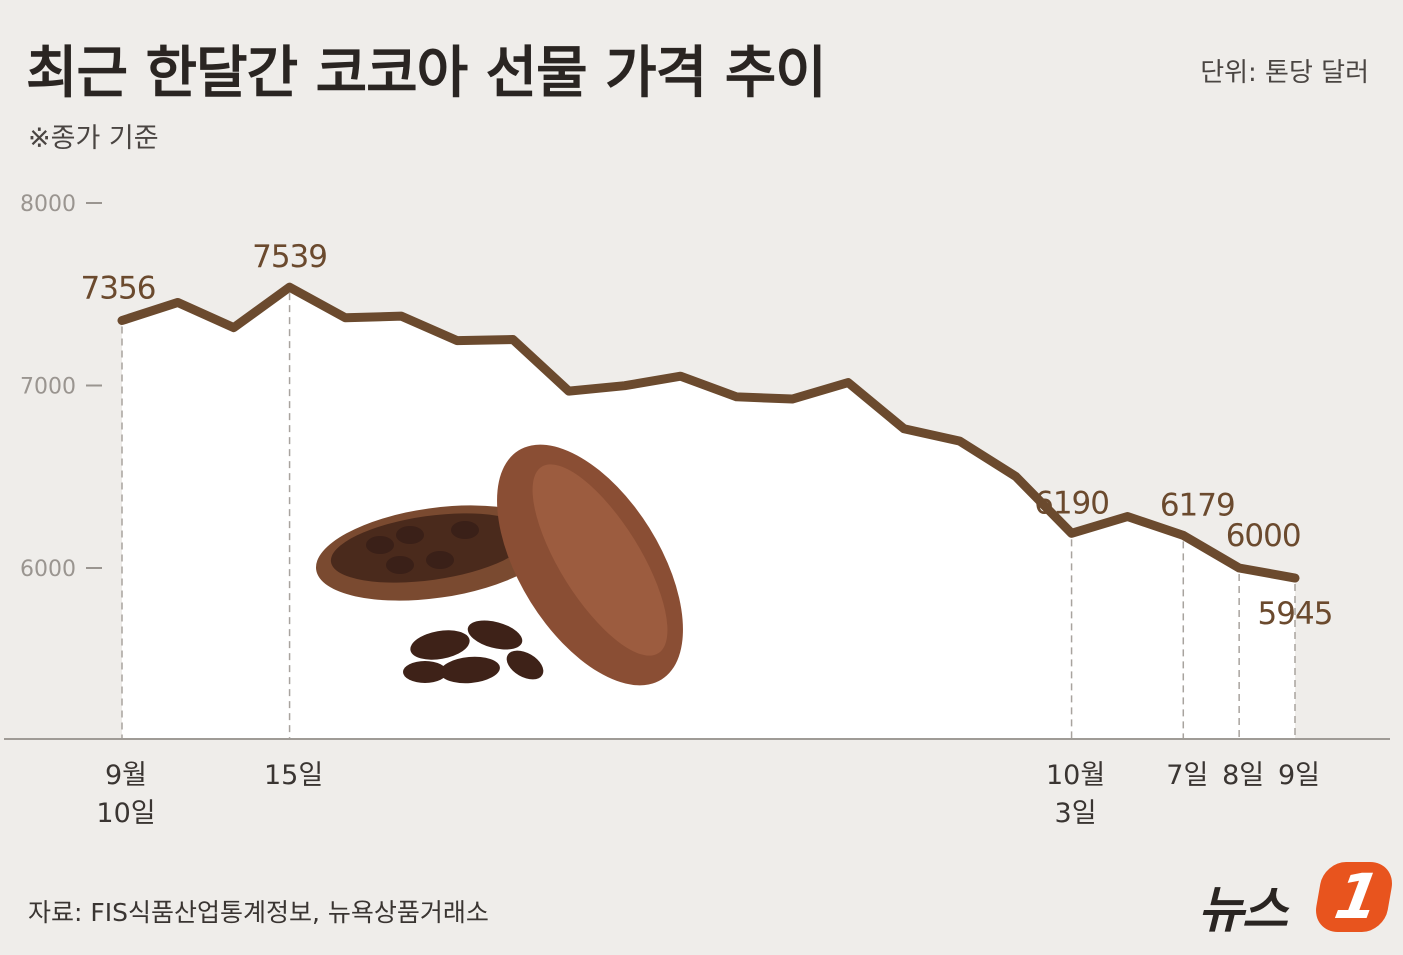 The image size is (1403, 955). What do you see at coordinates (1284, 73) in the screenshot?
I see `unit-label: 단위: 톤당 달러` at bounding box center [1284, 73].